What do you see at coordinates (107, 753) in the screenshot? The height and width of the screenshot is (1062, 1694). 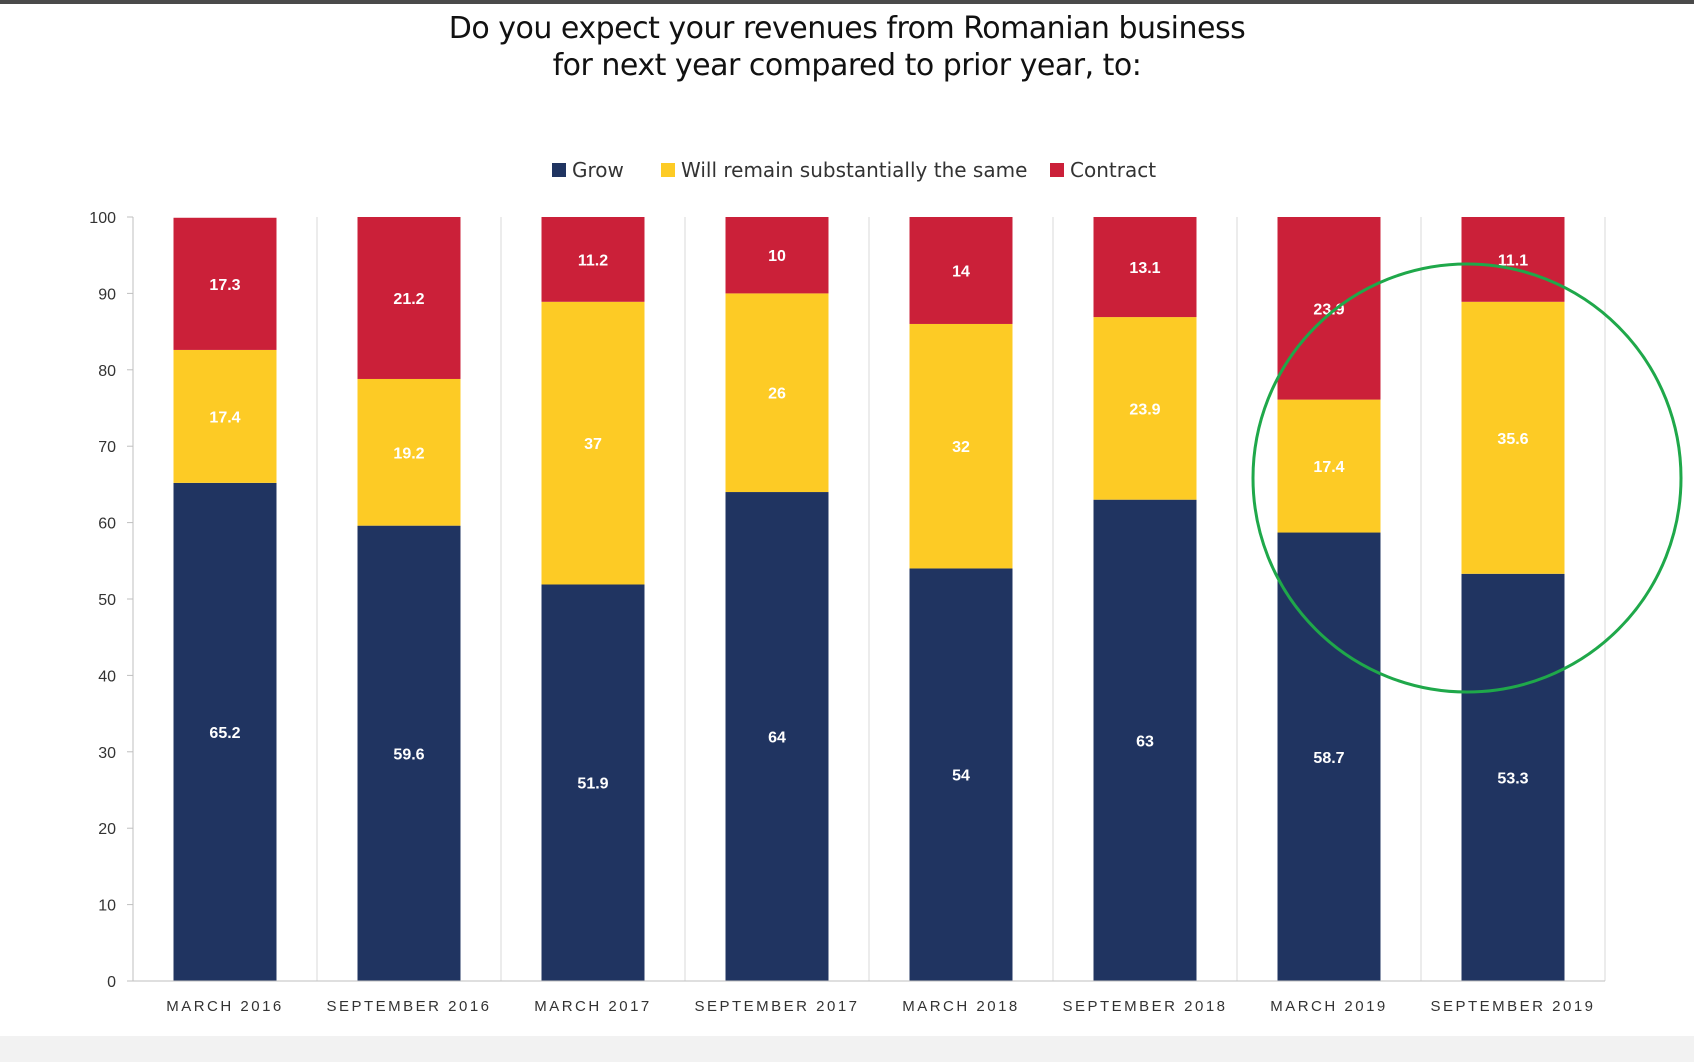 I see `y-tick-label: 30` at bounding box center [107, 753].